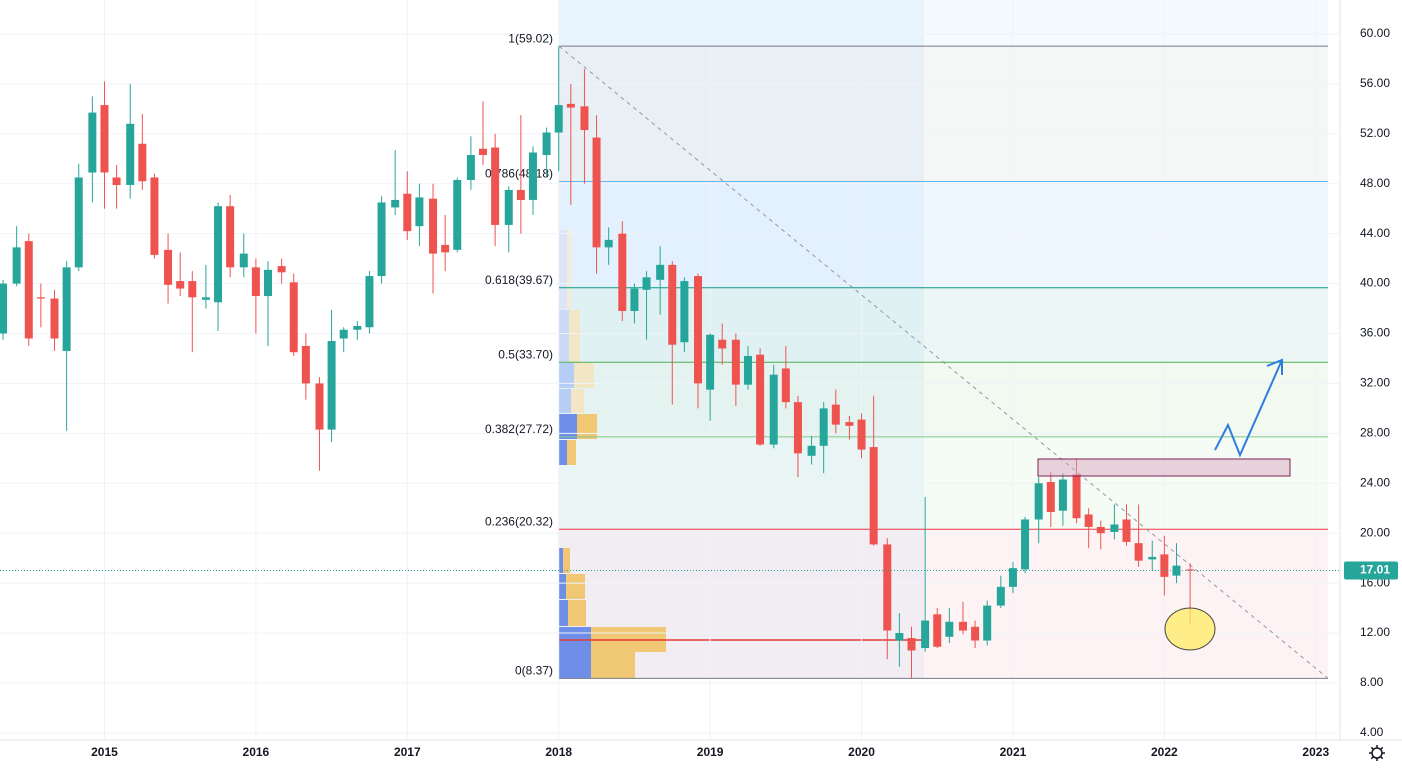 The width and height of the screenshot is (1402, 772). What do you see at coordinates (1375, 433) in the screenshot?
I see `y-tick-label: 28.00` at bounding box center [1375, 433].